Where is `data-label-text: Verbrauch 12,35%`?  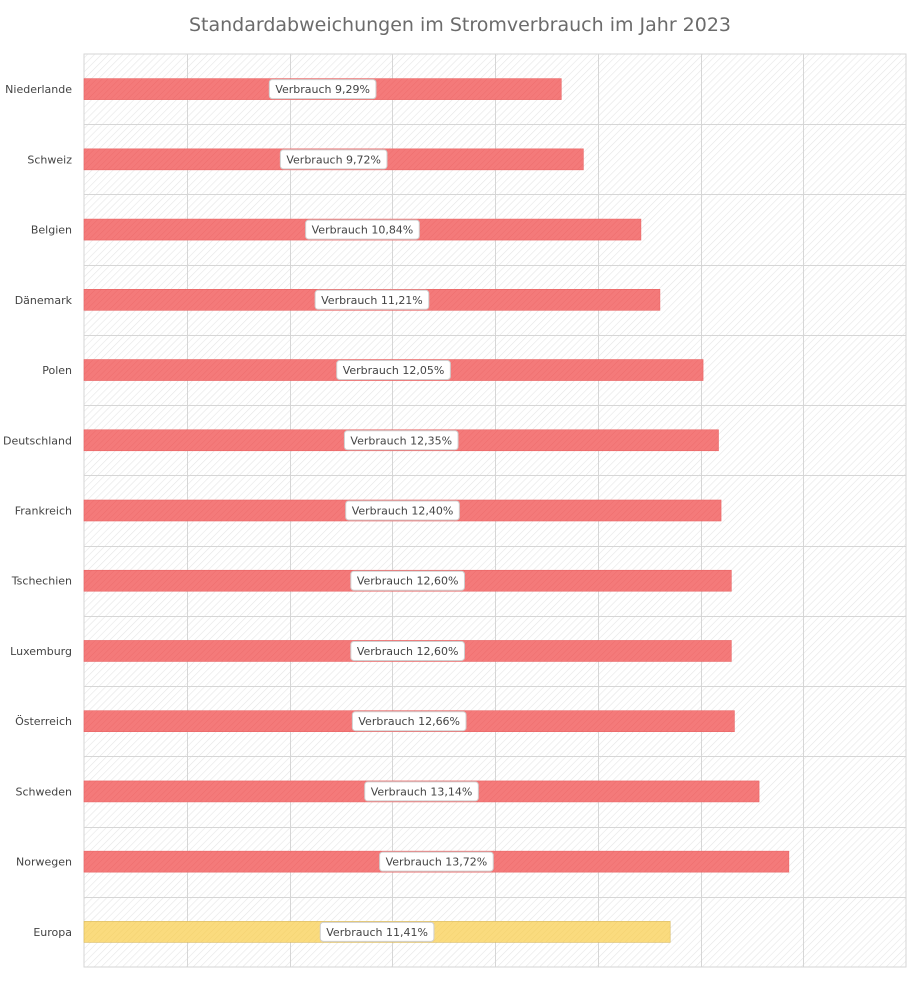 data-label-text: Verbrauch 12,35% is located at coordinates (401, 440).